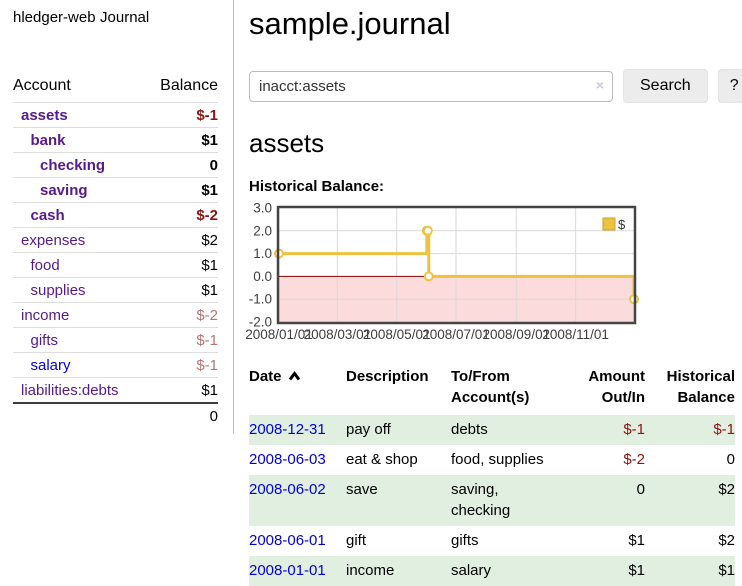  I want to click on sidebar-account-row: supplies $1, so click(115, 290).